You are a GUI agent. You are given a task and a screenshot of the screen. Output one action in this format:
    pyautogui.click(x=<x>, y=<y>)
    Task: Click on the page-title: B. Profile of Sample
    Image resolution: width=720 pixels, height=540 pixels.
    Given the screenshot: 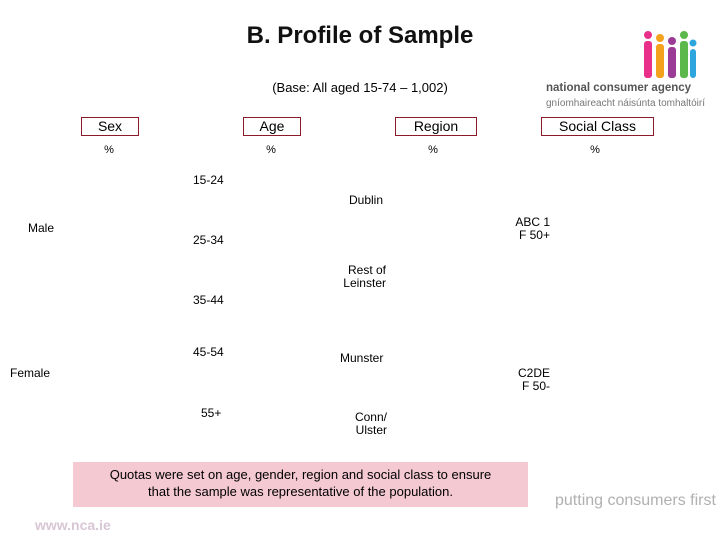 What is the action you would take?
    pyautogui.click(x=360, y=35)
    